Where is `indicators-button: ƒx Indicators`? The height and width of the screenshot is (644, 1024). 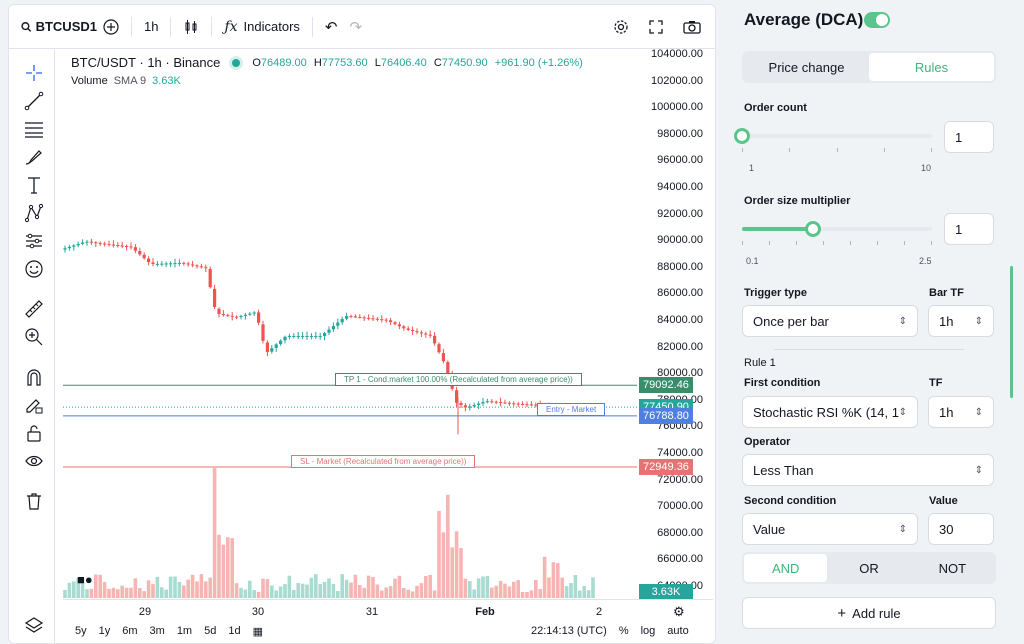 indicators-button: ƒx Indicators is located at coordinates (261, 27).